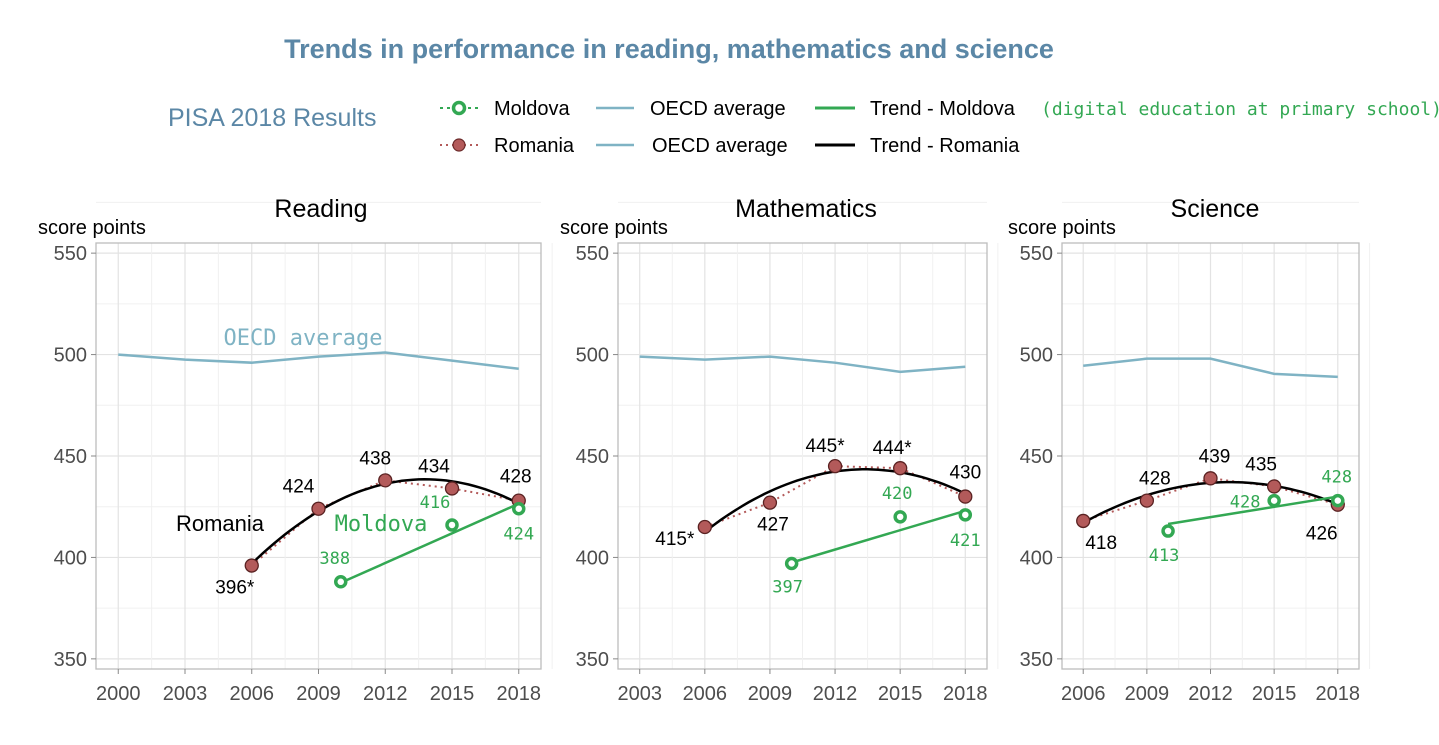 The height and width of the screenshot is (745, 1439). What do you see at coordinates (675, 539) in the screenshot?
I see `romania-value-label: 415*` at bounding box center [675, 539].